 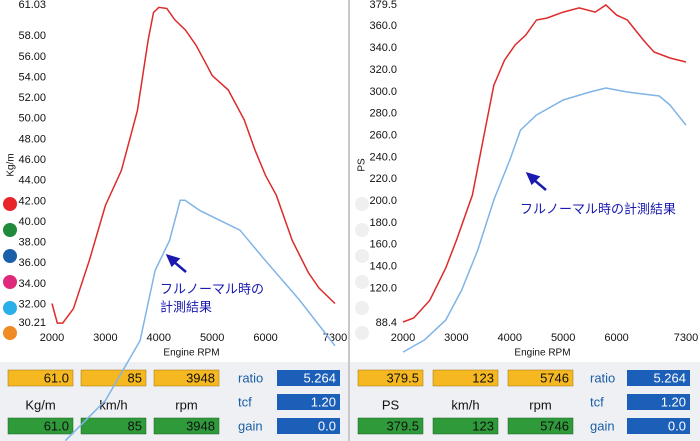 I want to click on y-tick-label: 56.00, so click(x=32, y=57).